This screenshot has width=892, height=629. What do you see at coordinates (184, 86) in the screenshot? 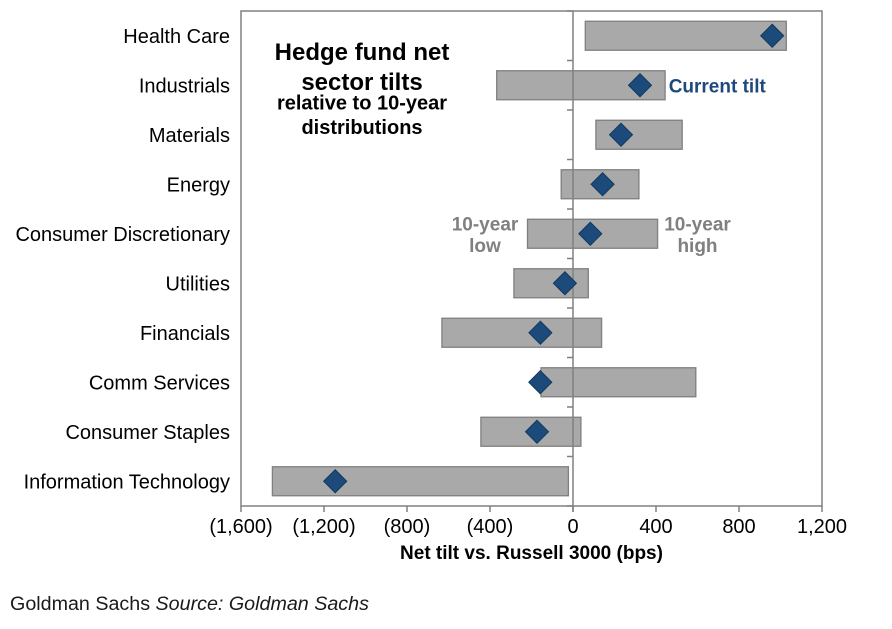
I see `svg-text: Industrials` at bounding box center [184, 86].